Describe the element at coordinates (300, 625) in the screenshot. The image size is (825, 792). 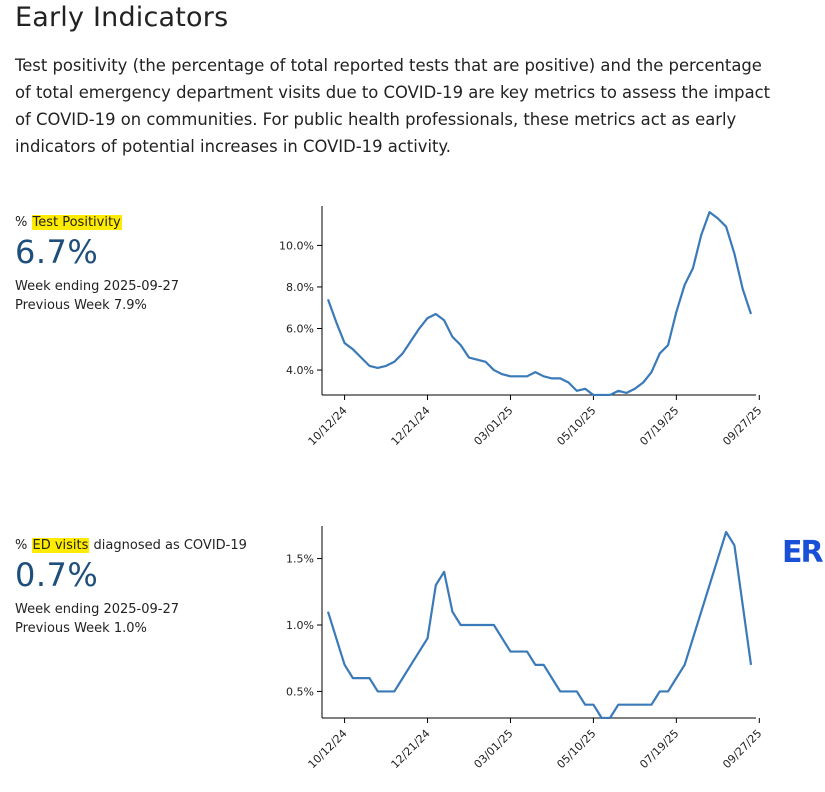
I see `y-tick-label: 1.0%` at that location.